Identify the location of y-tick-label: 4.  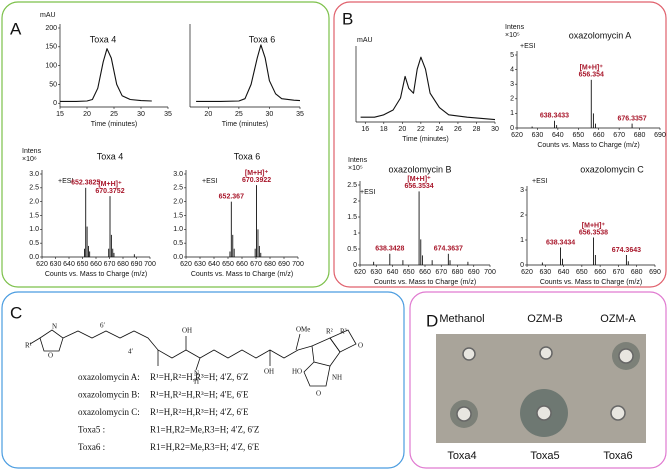
(512, 69).